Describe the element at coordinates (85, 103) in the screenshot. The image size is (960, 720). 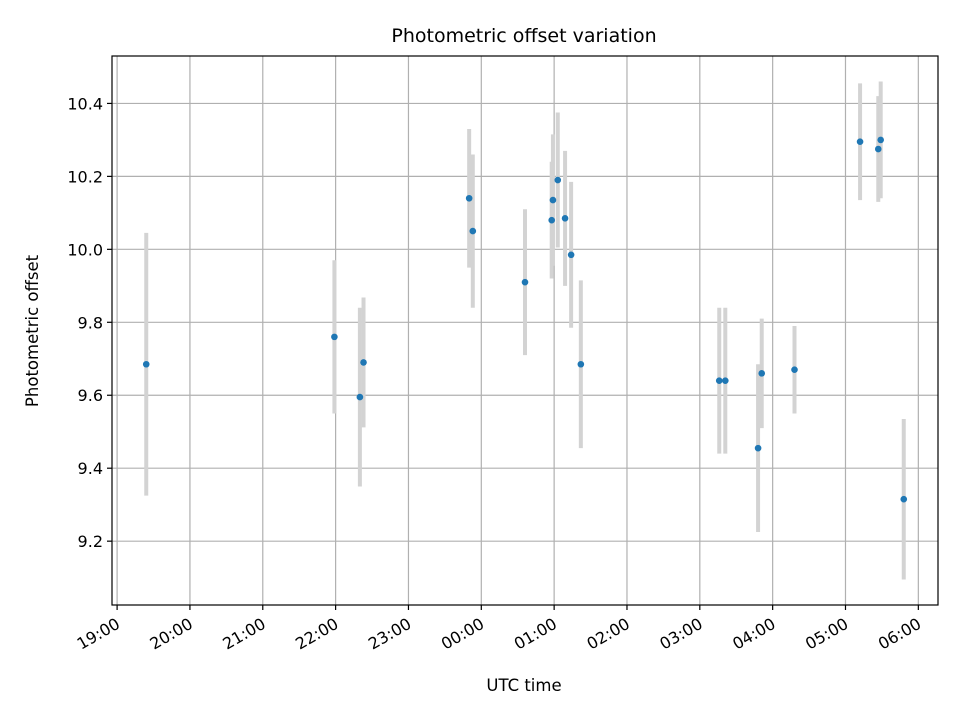
I see `y-tick-label: 10.4` at that location.